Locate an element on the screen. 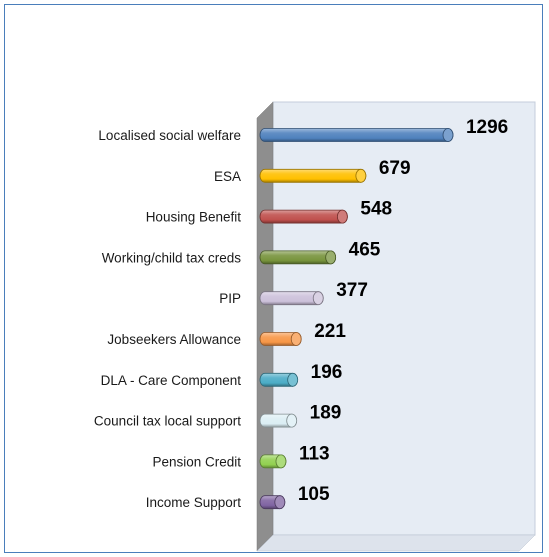  category-label: Pension Credit is located at coordinates (196, 461).